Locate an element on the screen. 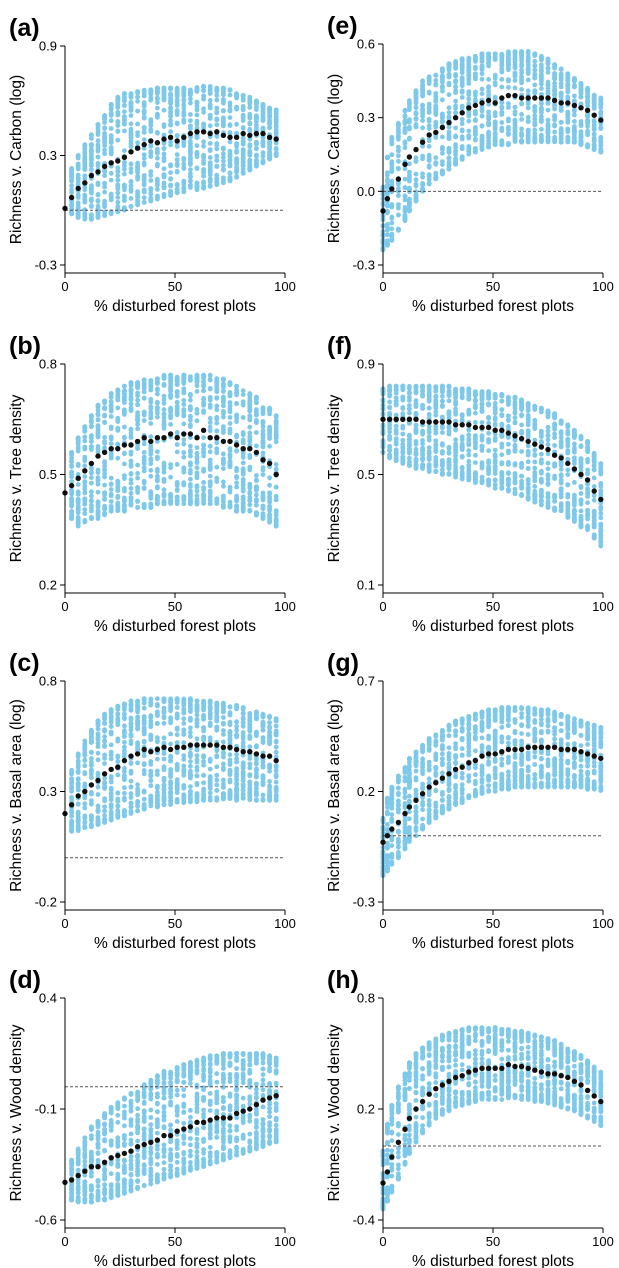 Image resolution: width=619 pixels, height=1268 pixels. panel-label: (f) is located at coordinates (339, 346).